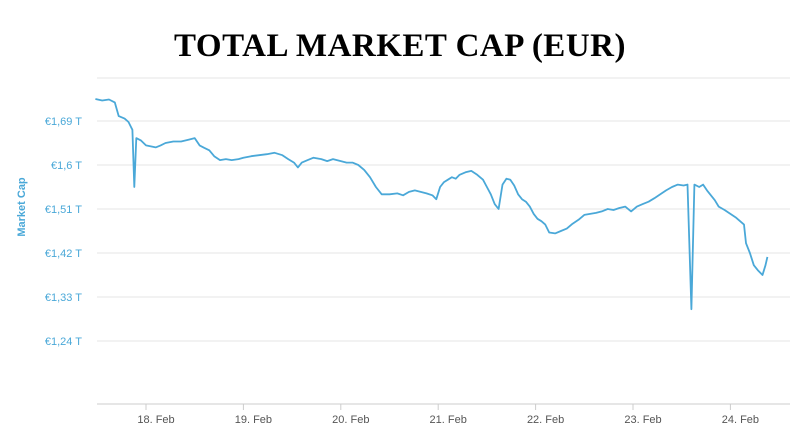 The height and width of the screenshot is (442, 800). I want to click on y-tick-label: €1,24 T, so click(63, 342).